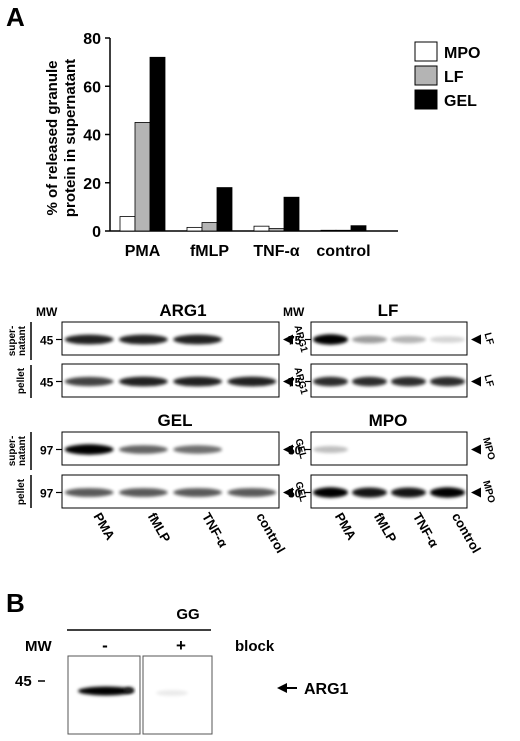 This screenshot has width=520, height=741. Describe the element at coordinates (105, 645) in the screenshot. I see `panel-b-lane-minus: -` at that location.